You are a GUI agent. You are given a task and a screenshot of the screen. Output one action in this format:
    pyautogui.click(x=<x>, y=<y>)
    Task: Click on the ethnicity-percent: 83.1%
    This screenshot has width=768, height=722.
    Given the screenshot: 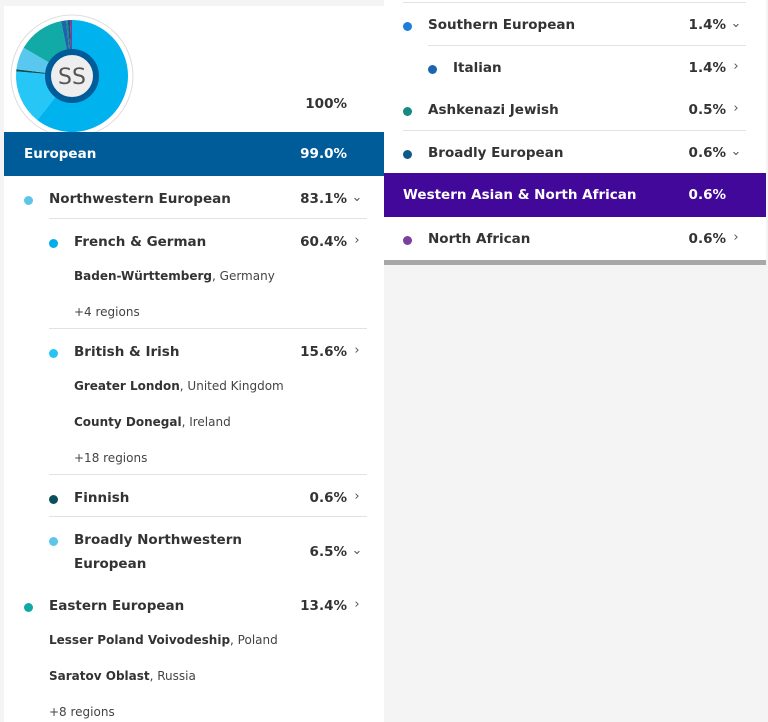 What is the action you would take?
    pyautogui.click(x=323, y=199)
    